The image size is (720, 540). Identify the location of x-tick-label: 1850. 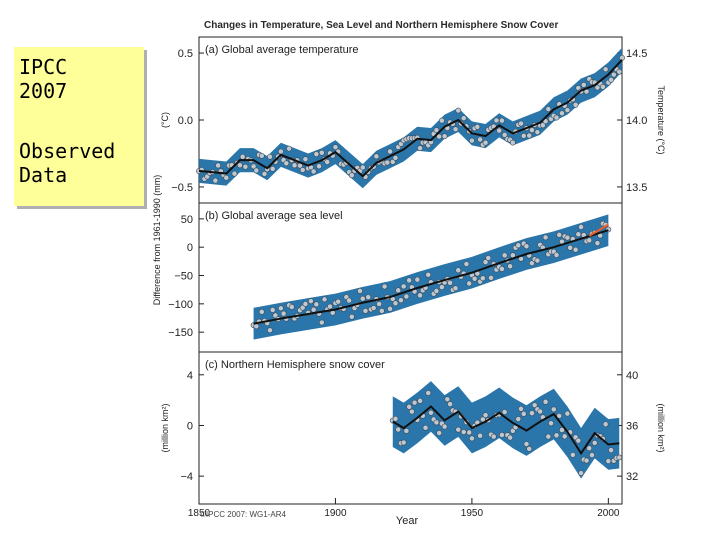
(199, 513).